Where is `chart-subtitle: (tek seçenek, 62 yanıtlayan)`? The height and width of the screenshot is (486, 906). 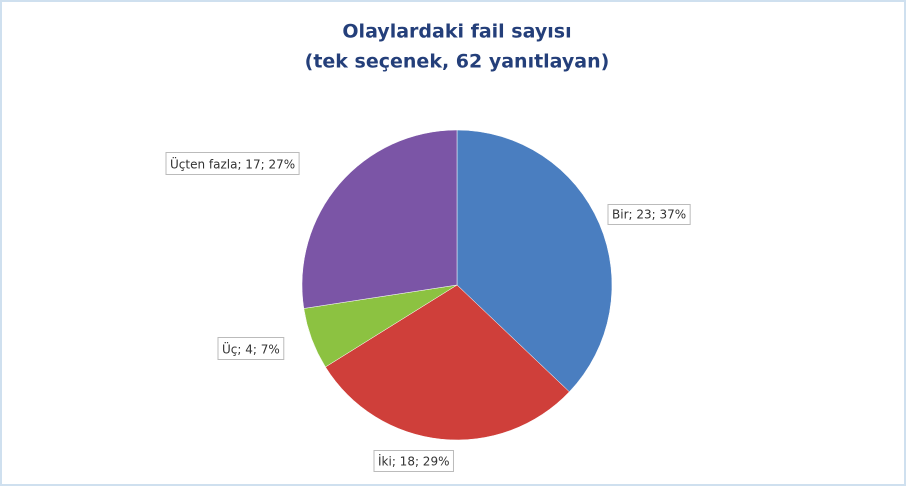
chart-subtitle: (tek seçenek, 62 yanıtlayan) is located at coordinates (457, 62).